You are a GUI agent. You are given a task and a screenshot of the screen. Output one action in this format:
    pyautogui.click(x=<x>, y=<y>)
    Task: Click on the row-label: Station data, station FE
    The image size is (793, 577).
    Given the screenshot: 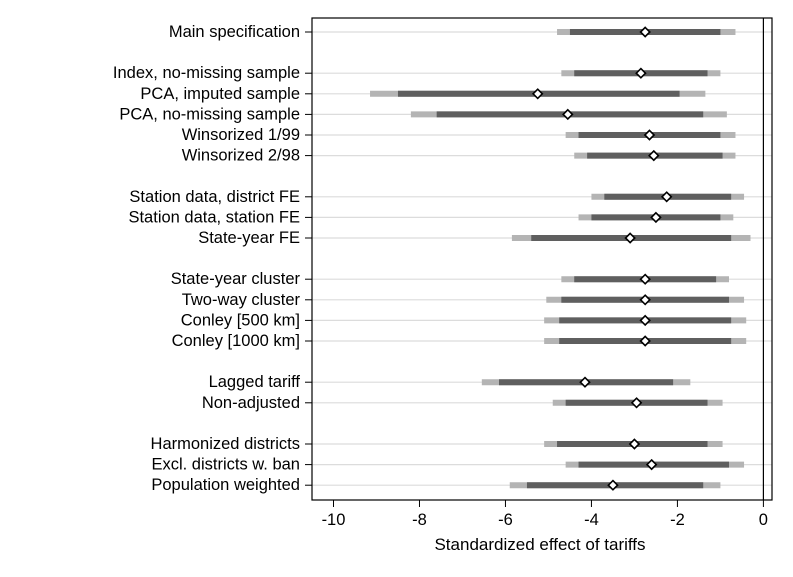 What is the action you would take?
    pyautogui.click(x=214, y=217)
    